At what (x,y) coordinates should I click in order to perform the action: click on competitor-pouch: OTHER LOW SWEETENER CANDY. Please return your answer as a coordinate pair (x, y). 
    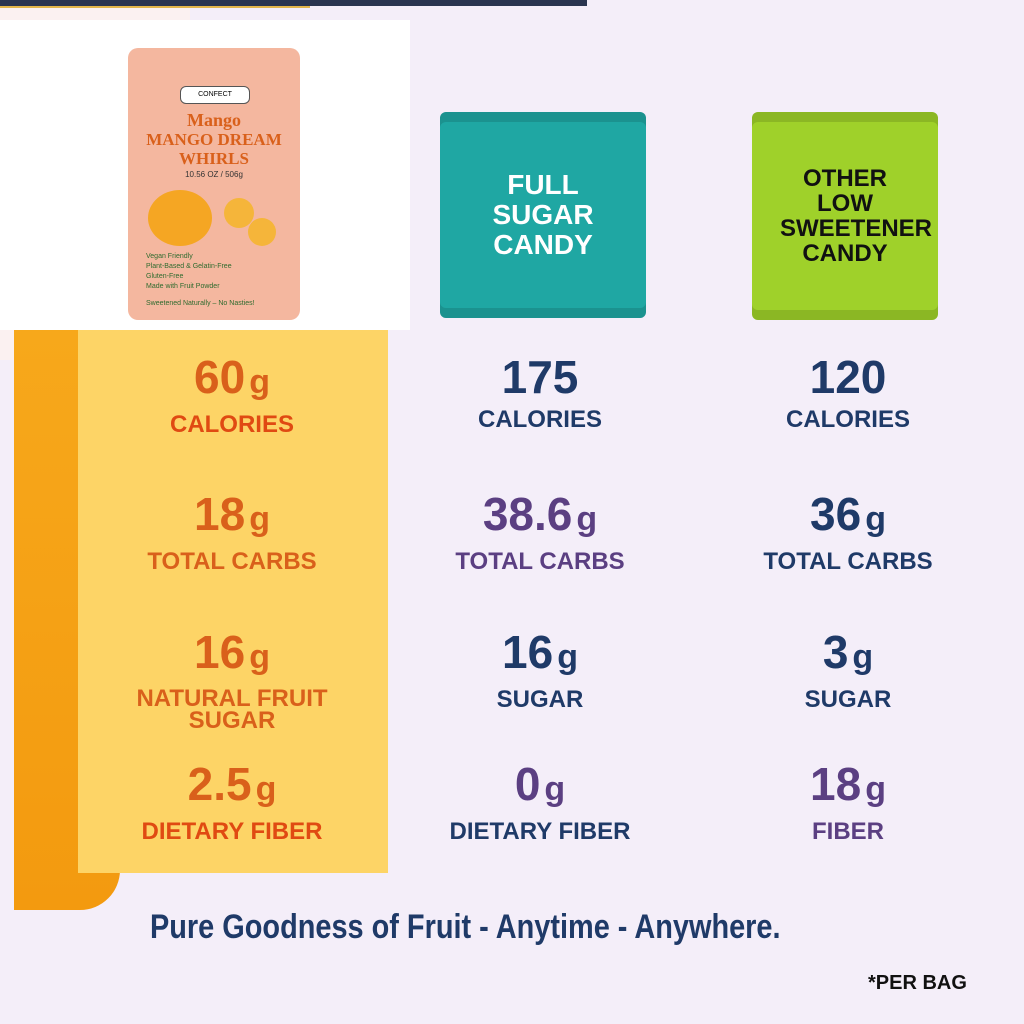
    Looking at the image, I should click on (845, 216).